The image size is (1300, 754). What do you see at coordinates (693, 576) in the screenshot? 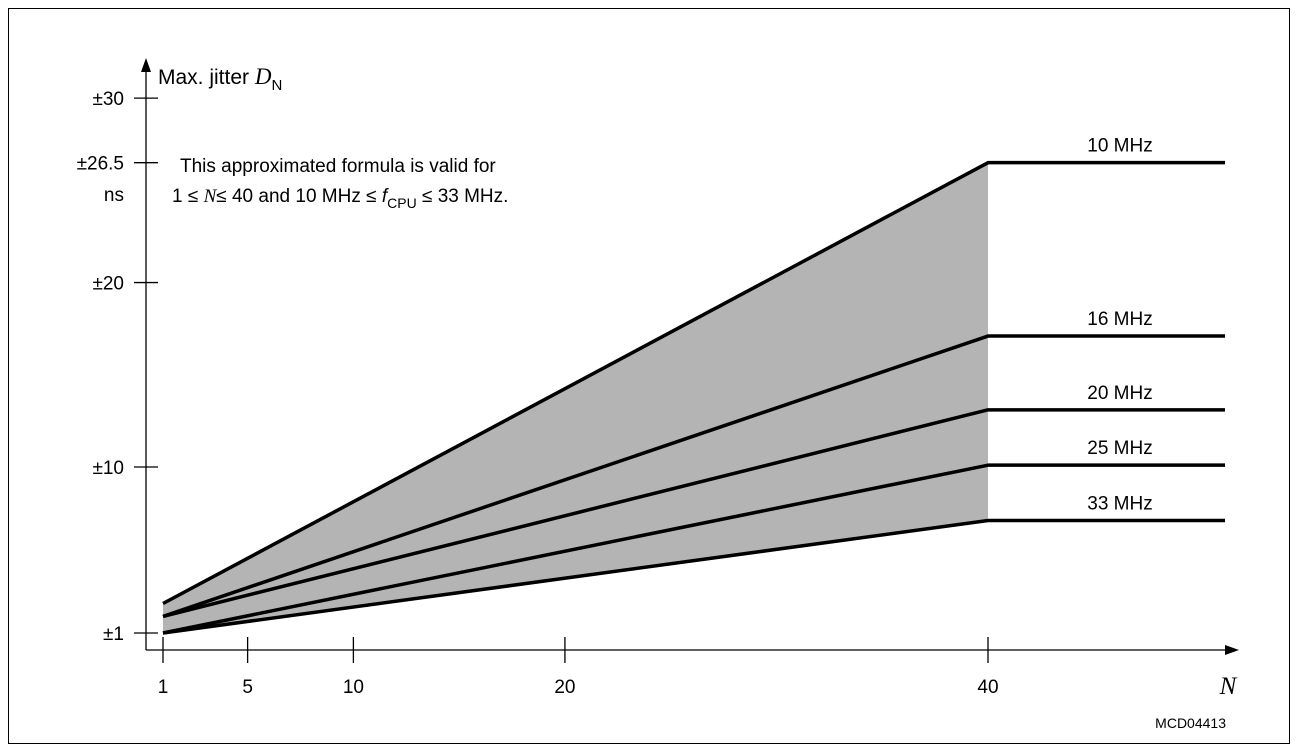
I see `series-line` at bounding box center [693, 576].